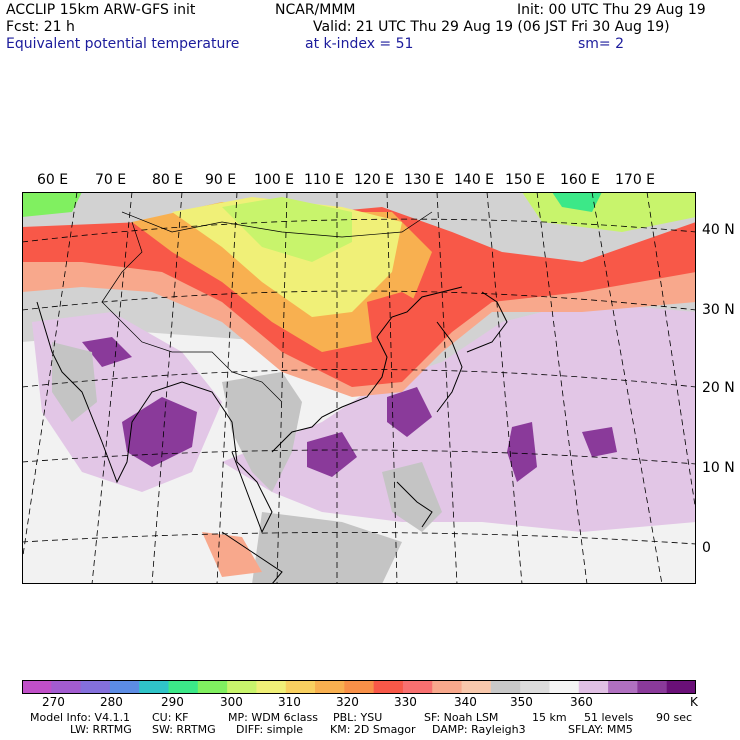 The height and width of the screenshot is (740, 740). I want to click on footer-km: KM: 2D Smagor, so click(373, 729).